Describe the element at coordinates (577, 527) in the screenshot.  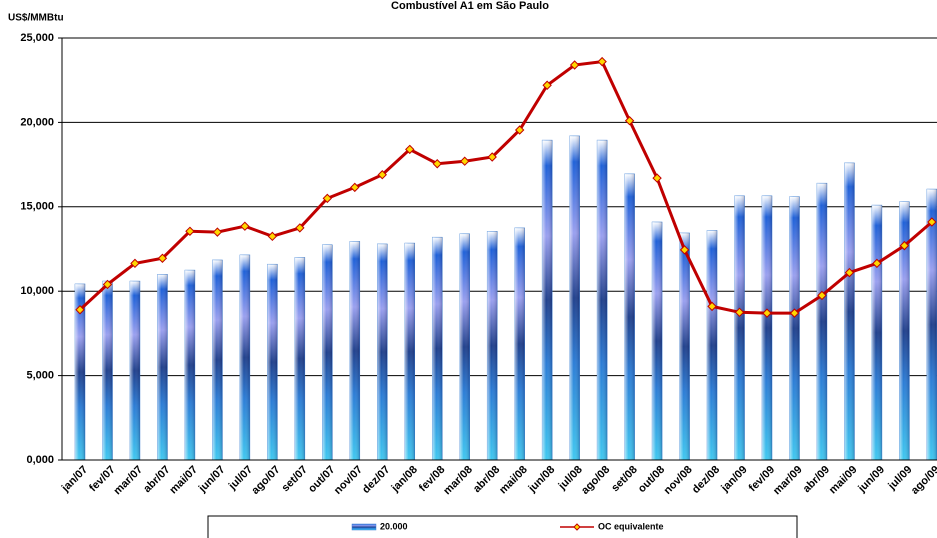
I see `legend-marker` at that location.